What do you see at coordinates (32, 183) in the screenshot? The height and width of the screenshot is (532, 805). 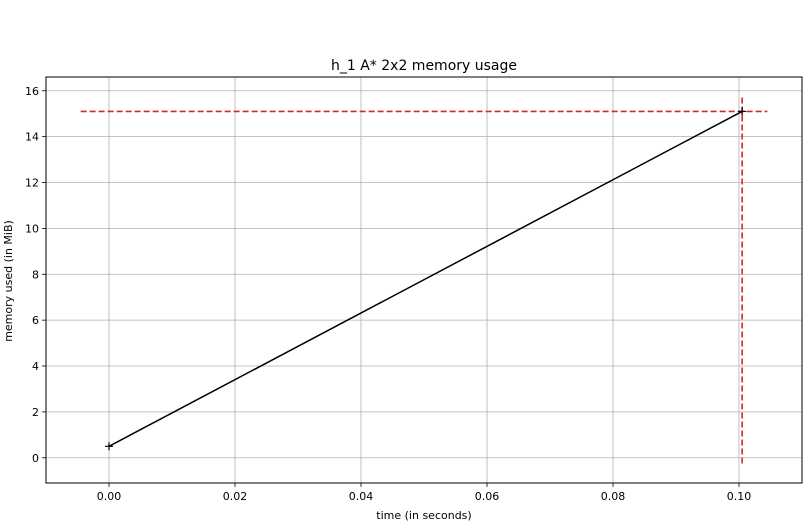 I see `y-tick-label: 12` at bounding box center [32, 183].